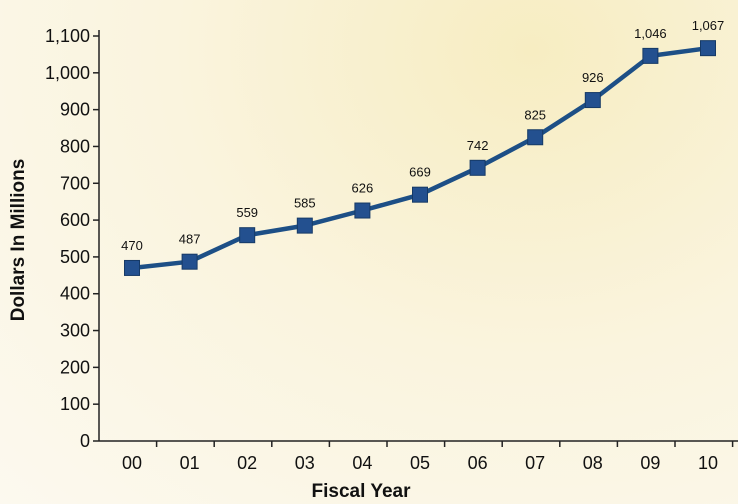 The width and height of the screenshot is (738, 504). Describe the element at coordinates (305, 463) in the screenshot. I see `x-tick-label: 03` at that location.